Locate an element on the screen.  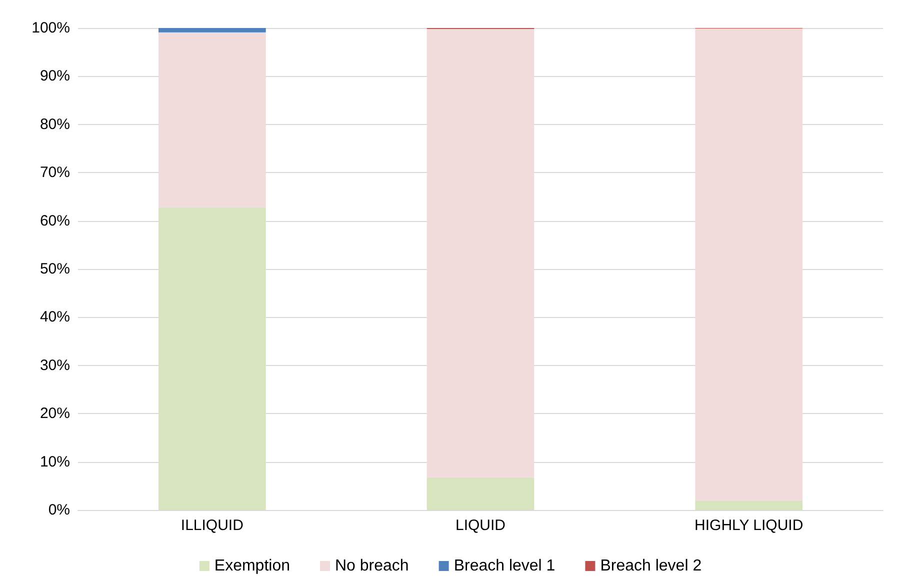
y-tick-label: 30% is located at coordinates (55, 365).